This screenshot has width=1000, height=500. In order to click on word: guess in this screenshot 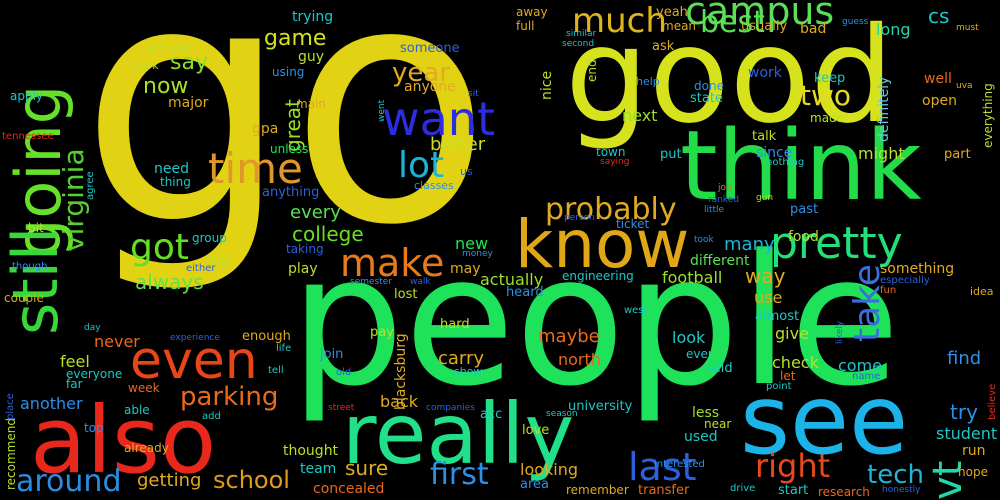, I will do `click(855, 22)`.